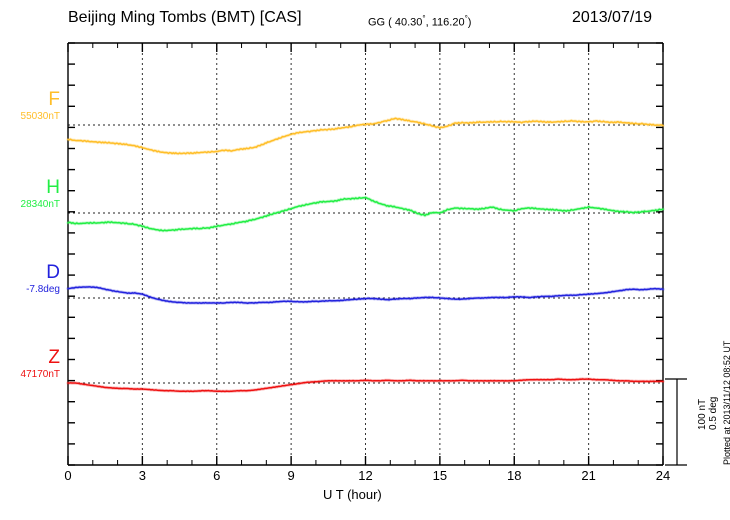  What do you see at coordinates (612, 17) in the screenshot?
I see `observation-date: 2013/07/19` at bounding box center [612, 17].